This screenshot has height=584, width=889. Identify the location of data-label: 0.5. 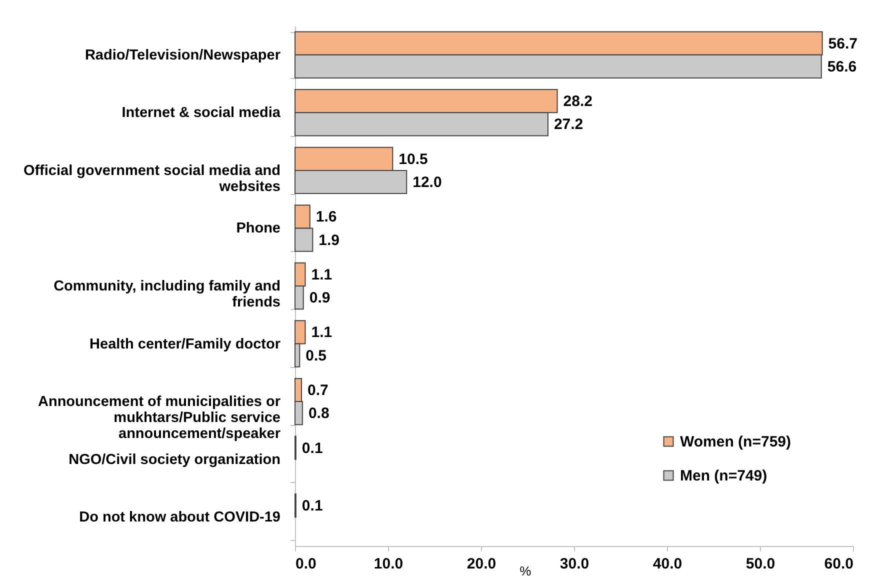
(316, 355).